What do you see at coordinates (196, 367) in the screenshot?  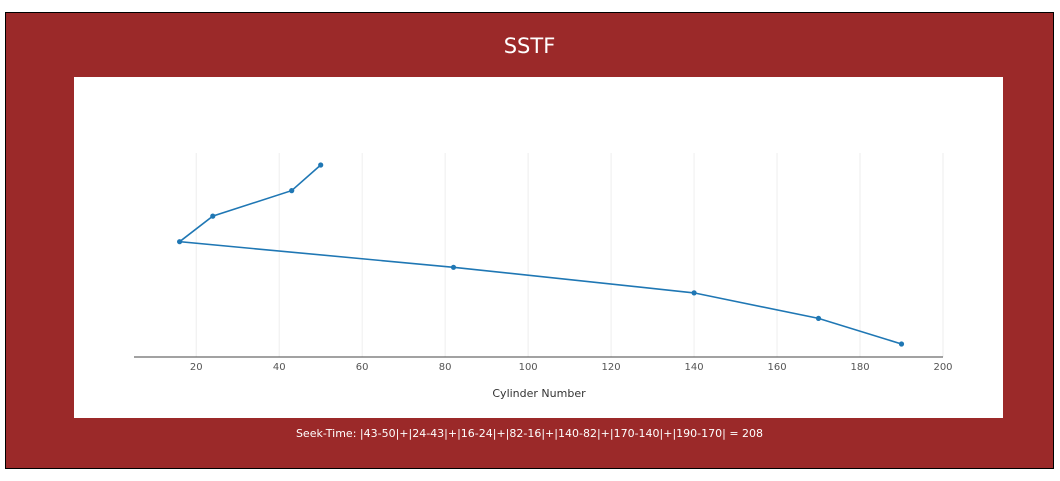 I see `x-tick-label: 20` at bounding box center [196, 367].